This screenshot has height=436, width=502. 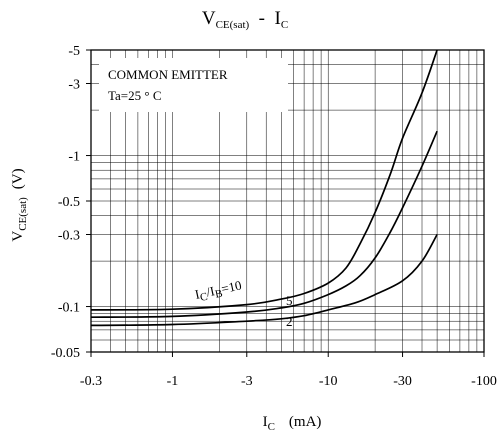 I want to click on x-tick-label: -0.3, so click(x=91, y=381).